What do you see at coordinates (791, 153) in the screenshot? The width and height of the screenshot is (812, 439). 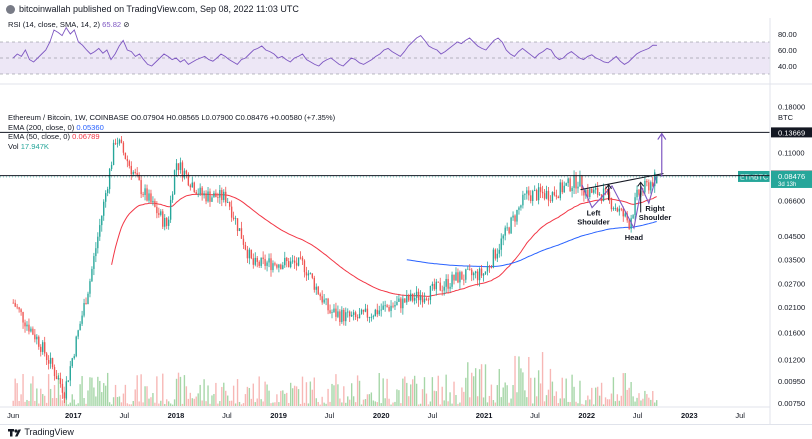 I see `price-tick-label: 0.11000` at bounding box center [791, 153].